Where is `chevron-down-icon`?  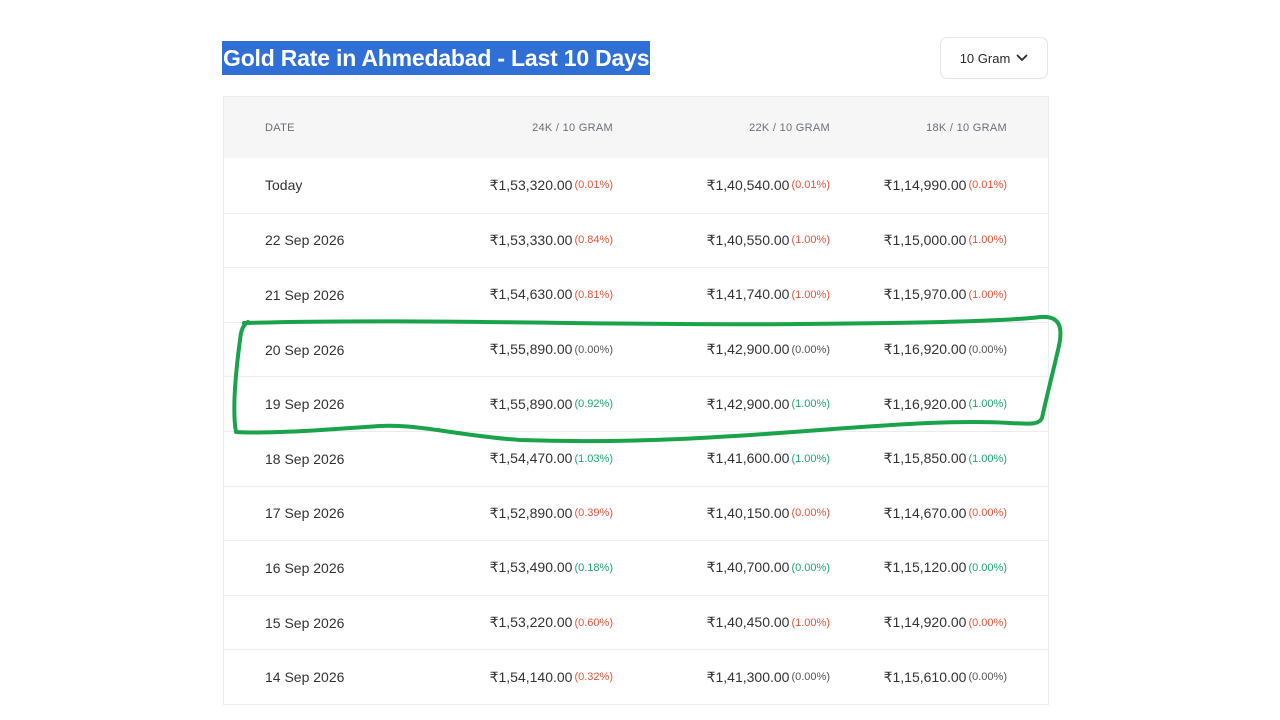
chevron-down-icon is located at coordinates (1022, 58).